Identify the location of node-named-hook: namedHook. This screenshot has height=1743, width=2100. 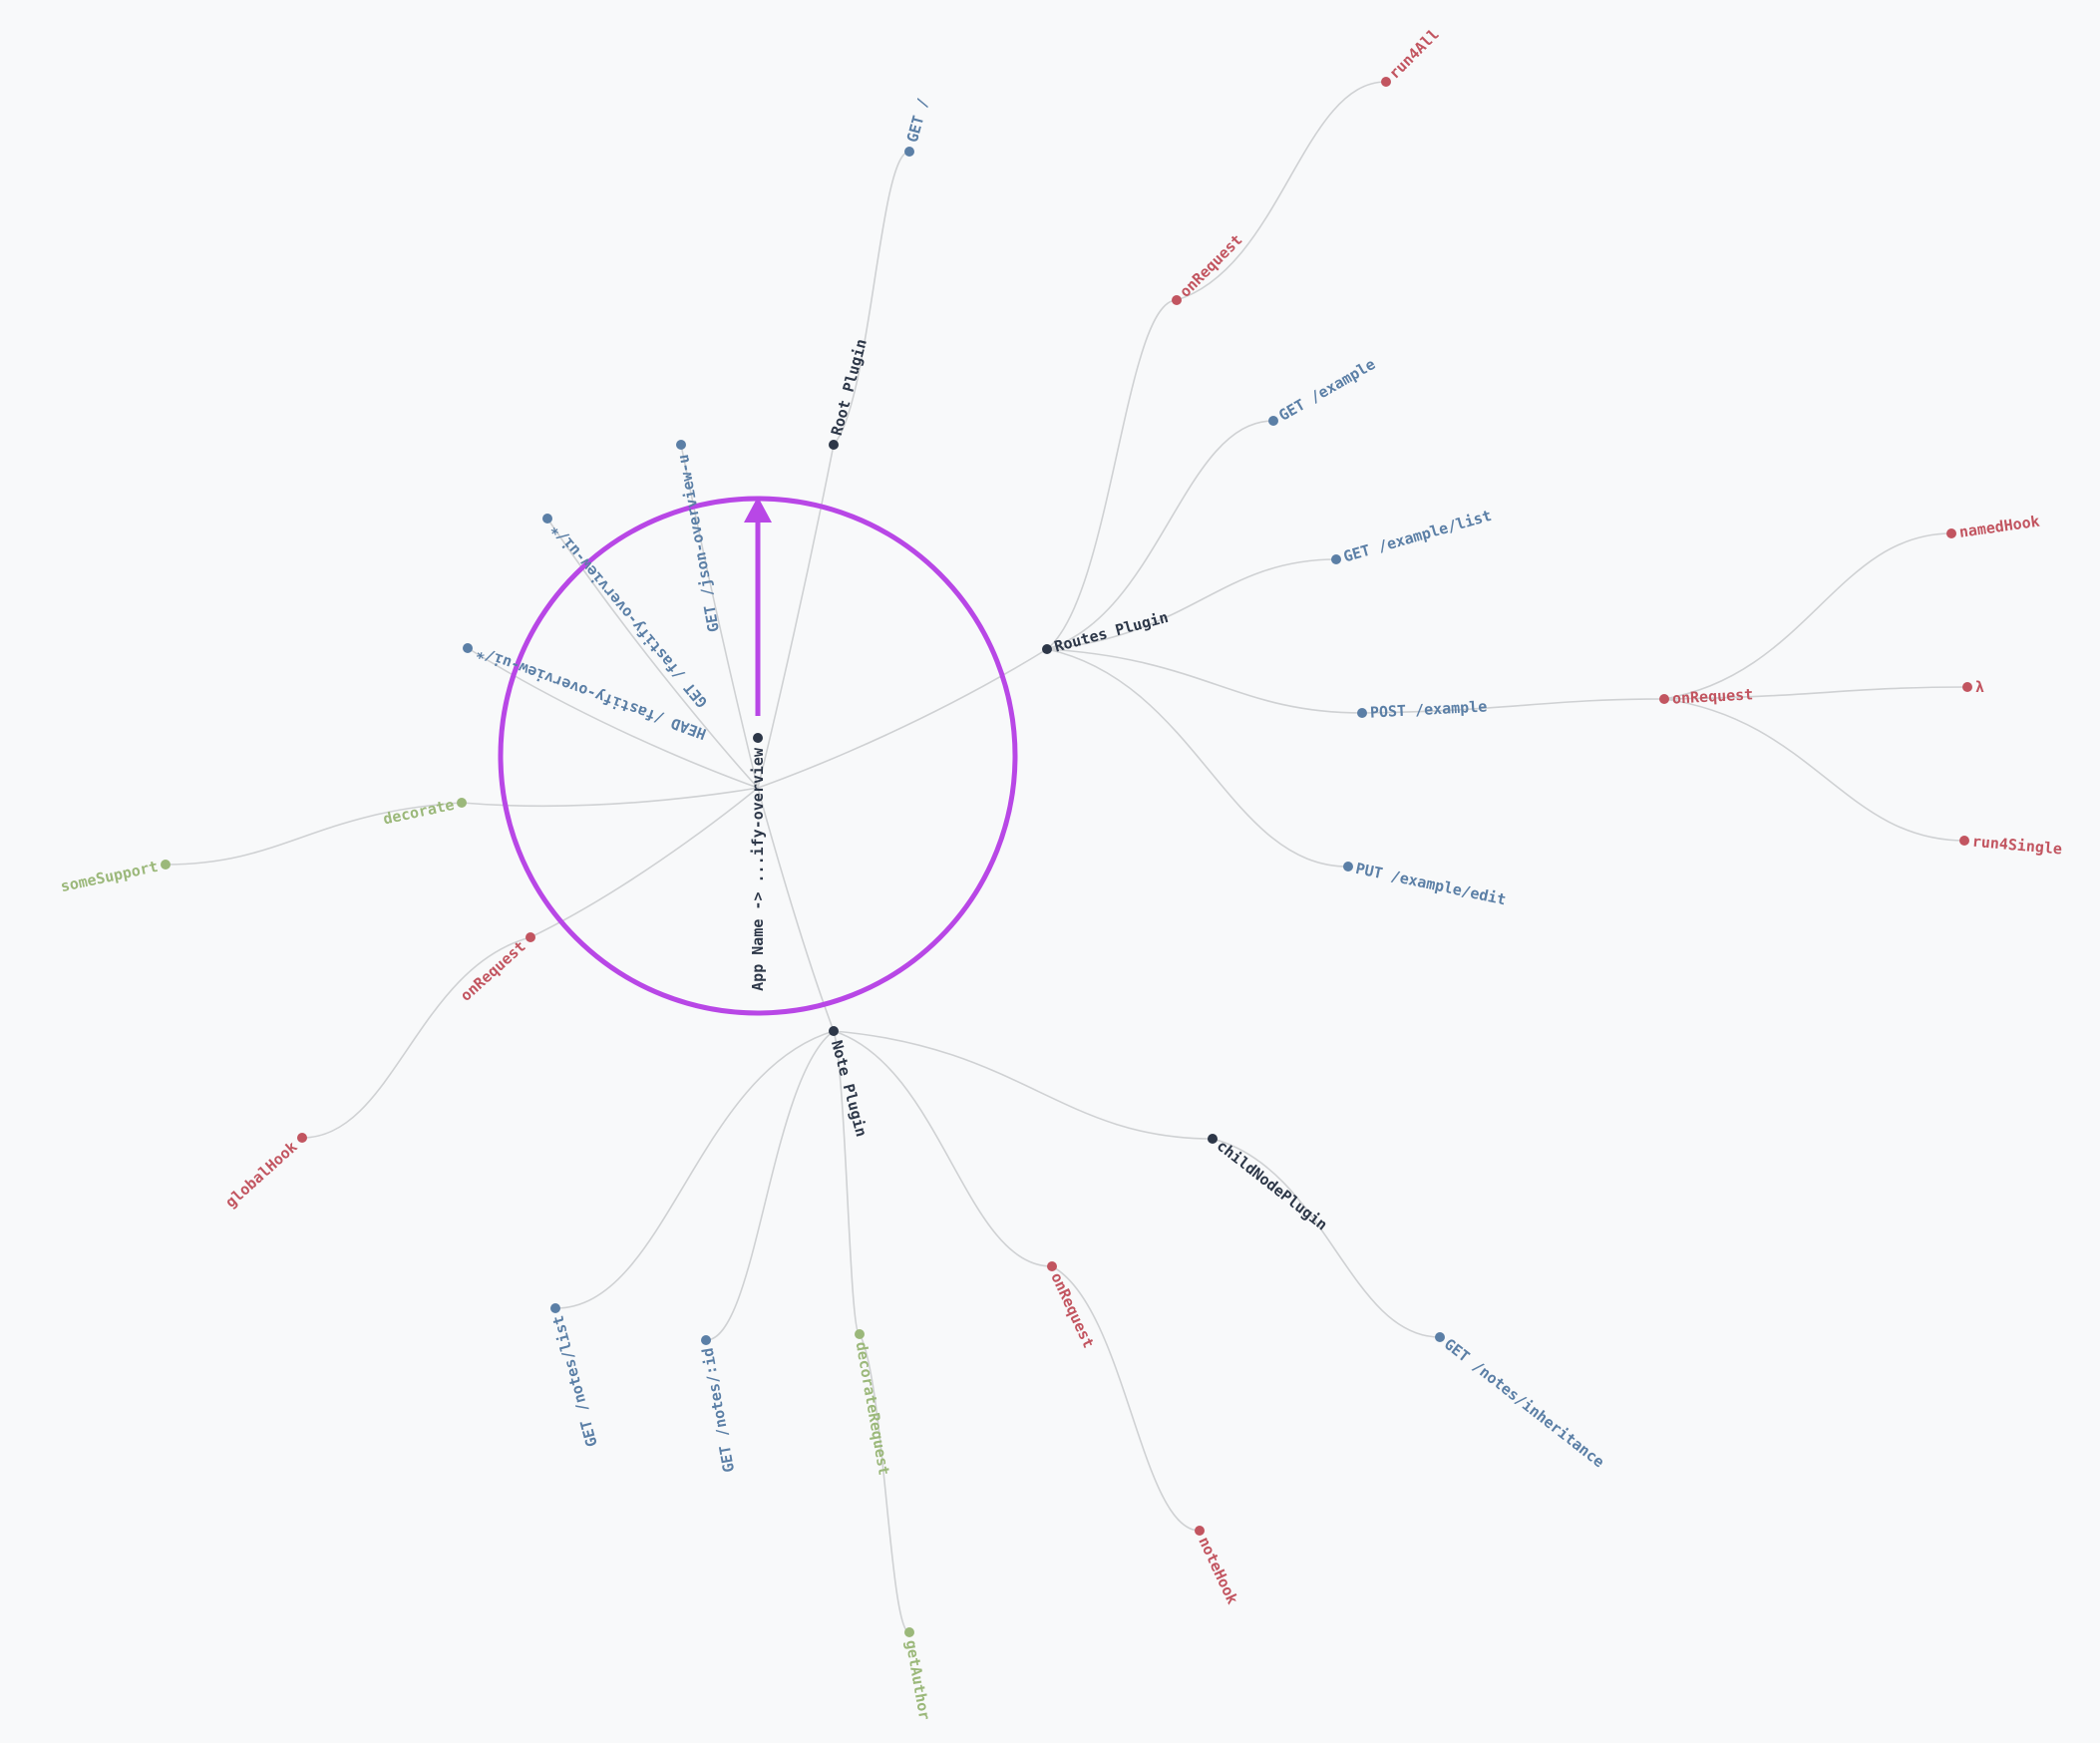
(1993, 527).